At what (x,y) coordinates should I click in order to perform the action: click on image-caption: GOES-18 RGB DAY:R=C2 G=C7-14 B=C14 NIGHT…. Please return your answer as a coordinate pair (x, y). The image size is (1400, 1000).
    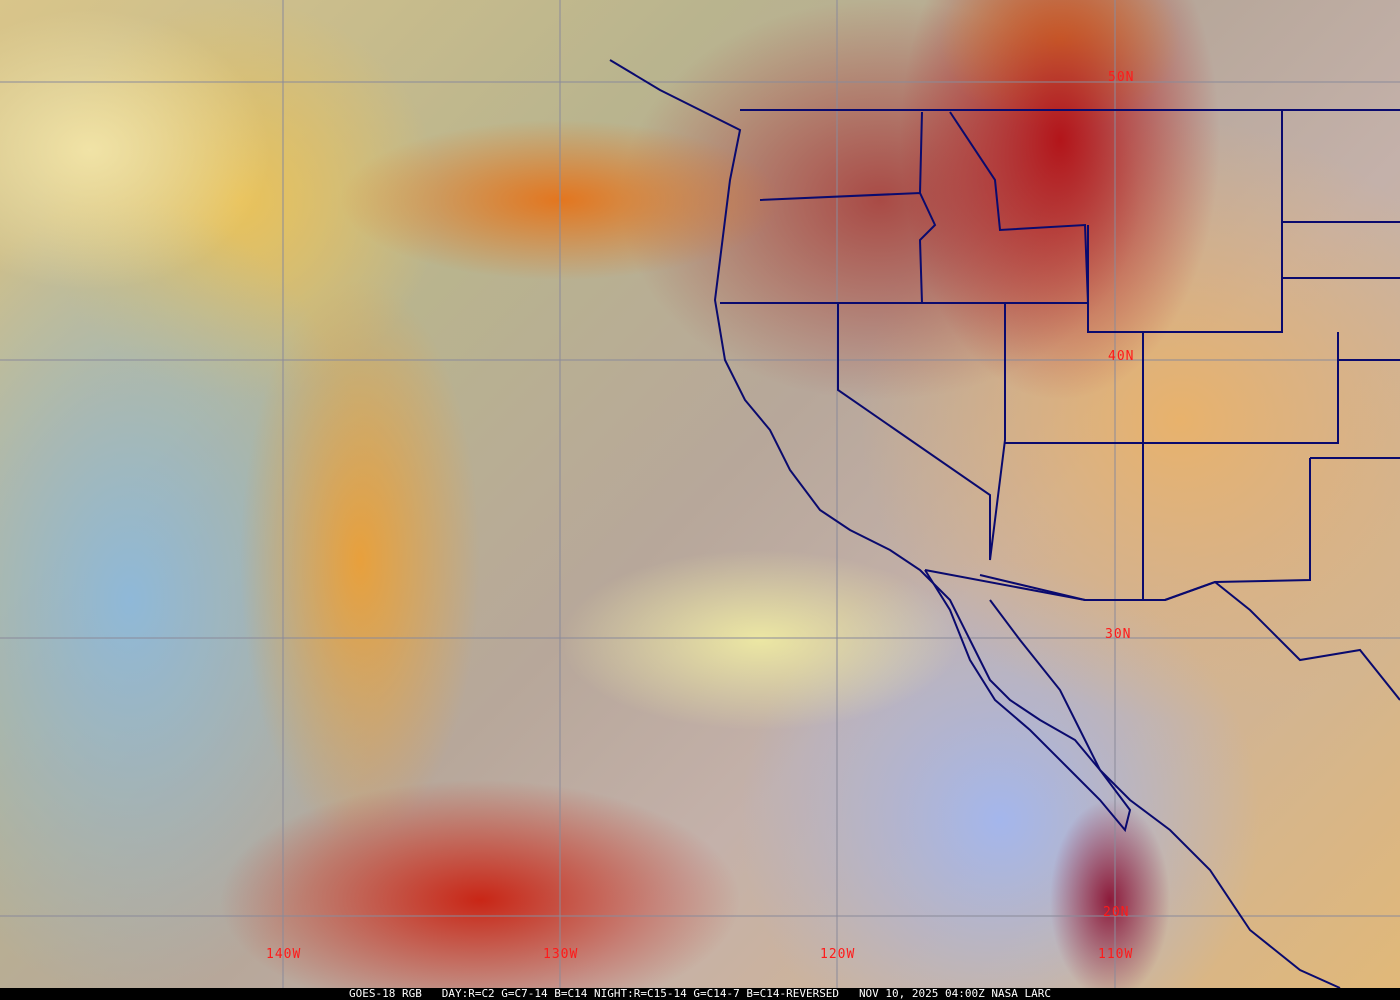
    Looking at the image, I should click on (700, 994).